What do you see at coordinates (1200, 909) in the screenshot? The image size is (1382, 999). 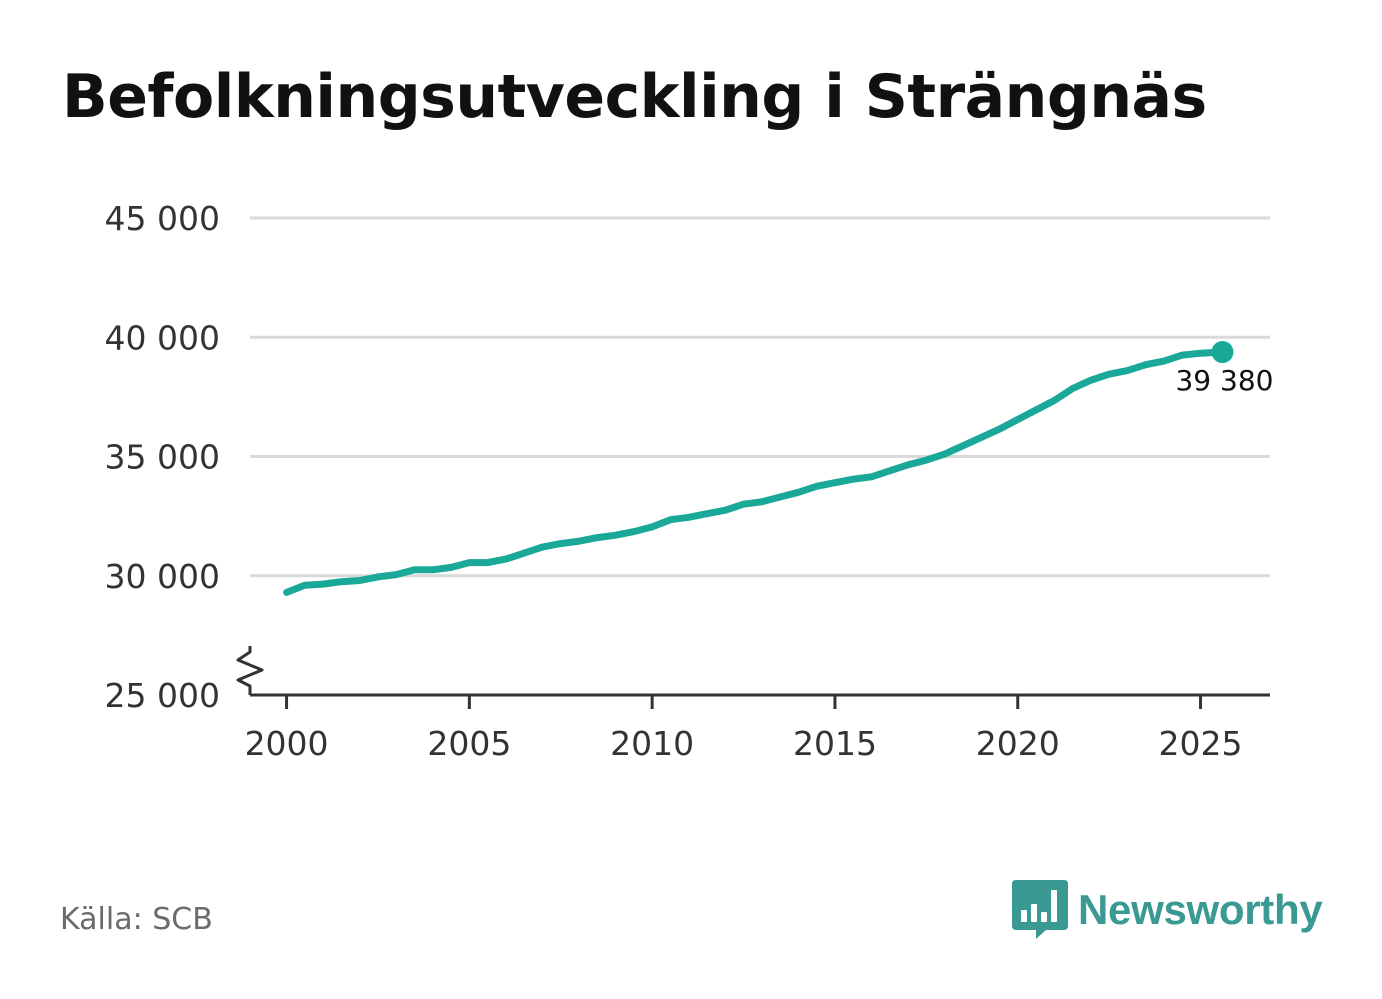 I see `brand-name: Newsworthy` at bounding box center [1200, 909].